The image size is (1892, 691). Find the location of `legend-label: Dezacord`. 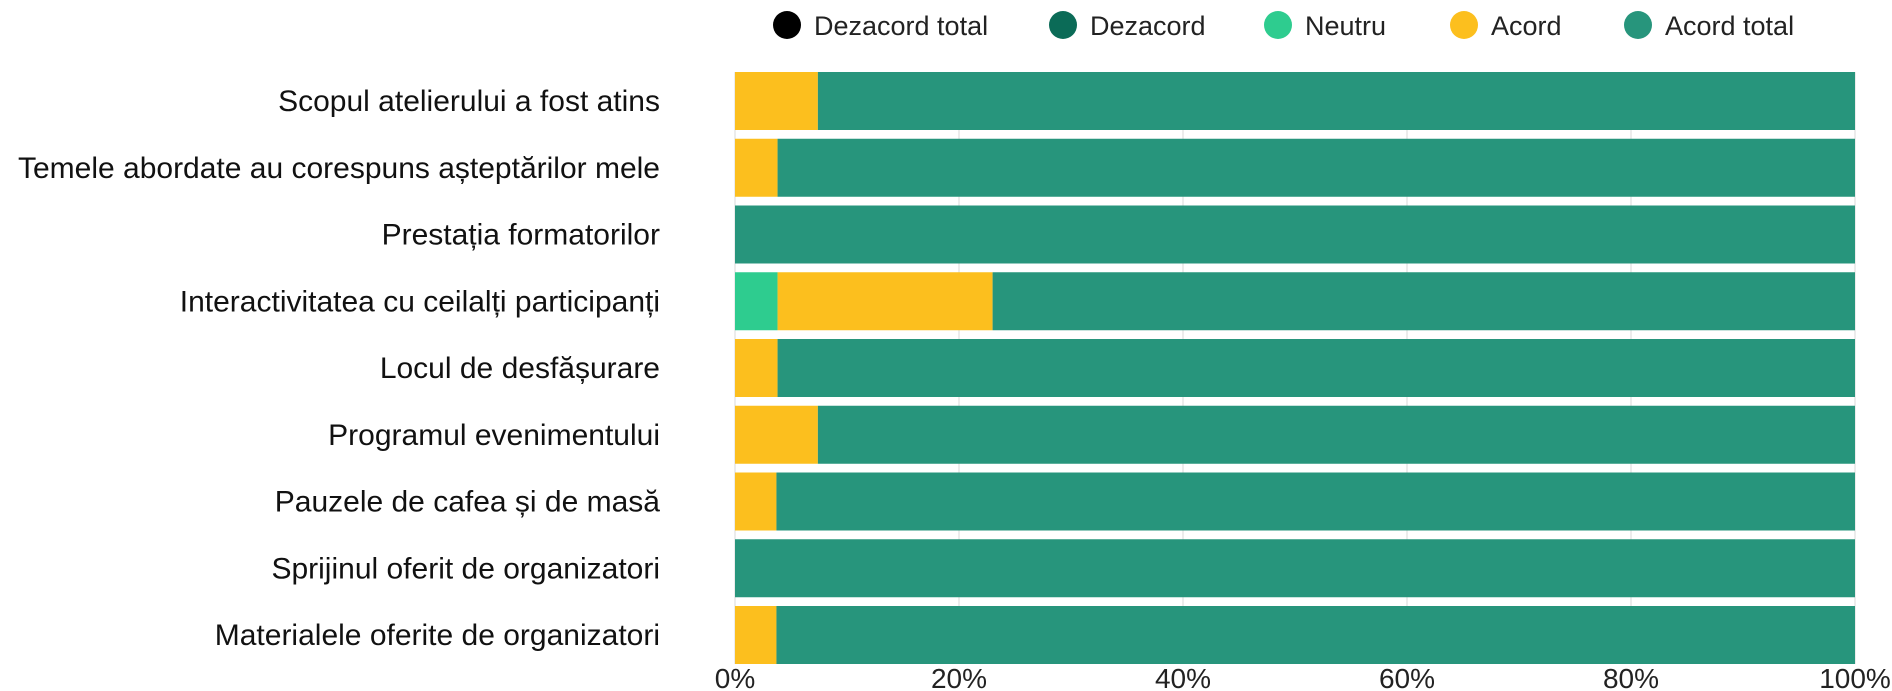

legend-label: Dezacord is located at coordinates (1148, 26).